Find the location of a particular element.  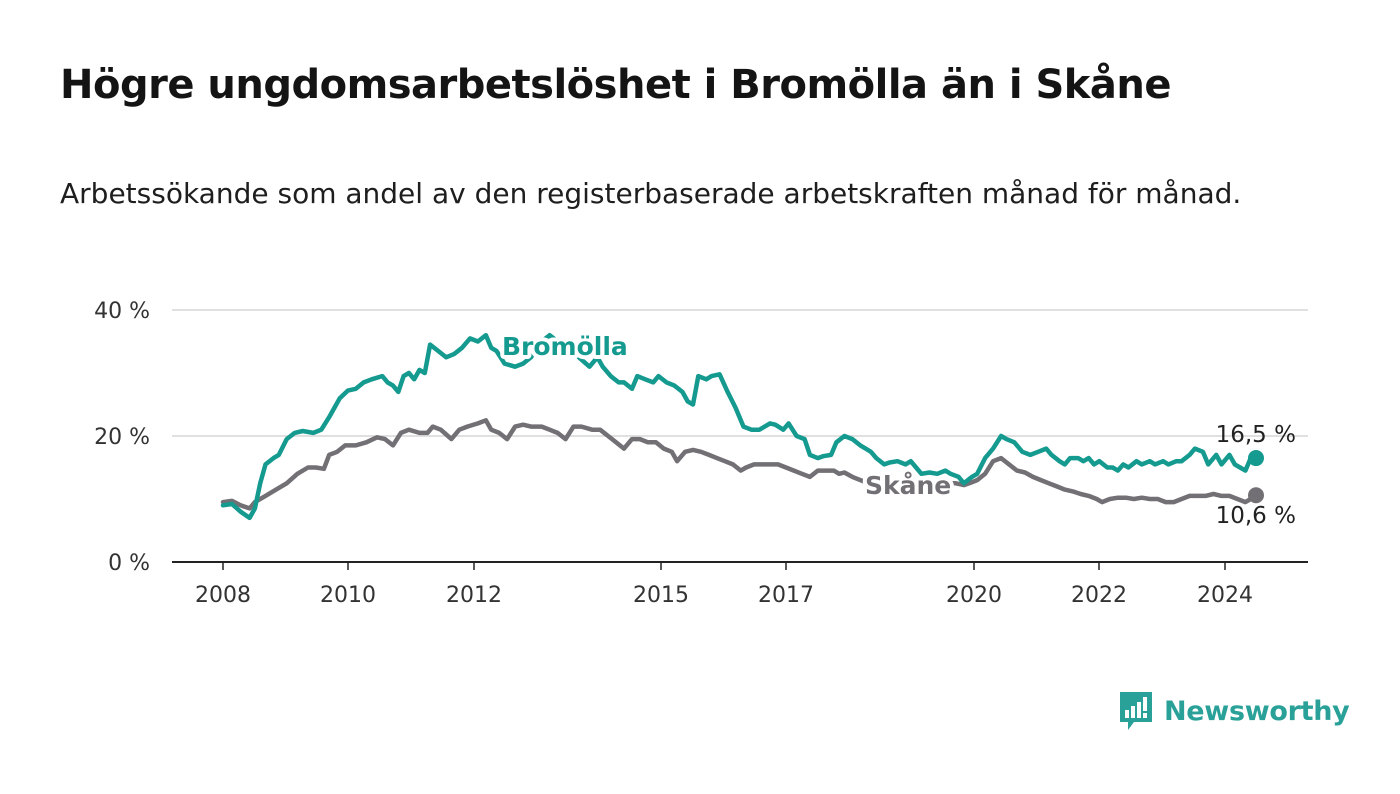

series-label-bromolla-halo: Bromölla is located at coordinates (565, 346).